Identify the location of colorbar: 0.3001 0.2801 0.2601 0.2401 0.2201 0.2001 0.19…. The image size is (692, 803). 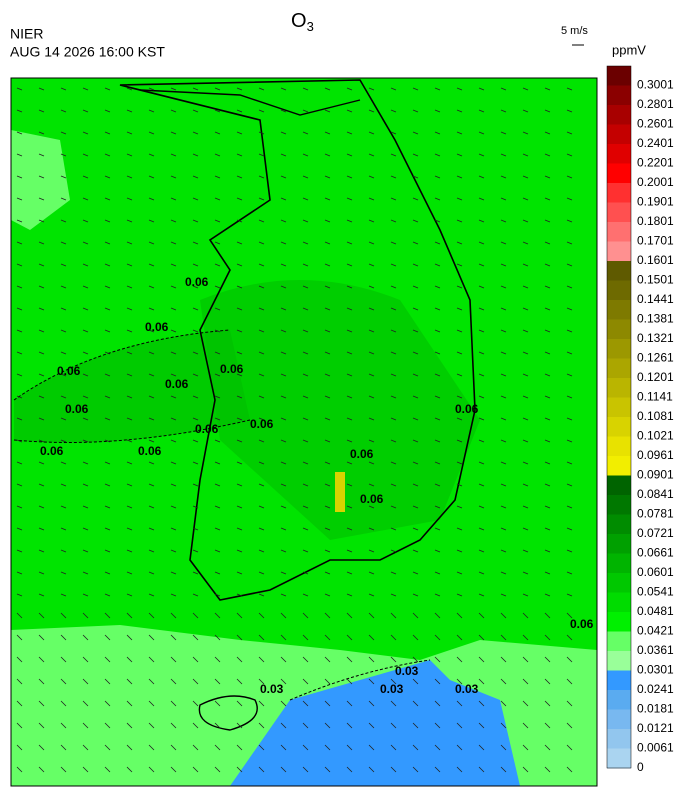
(640, 419).